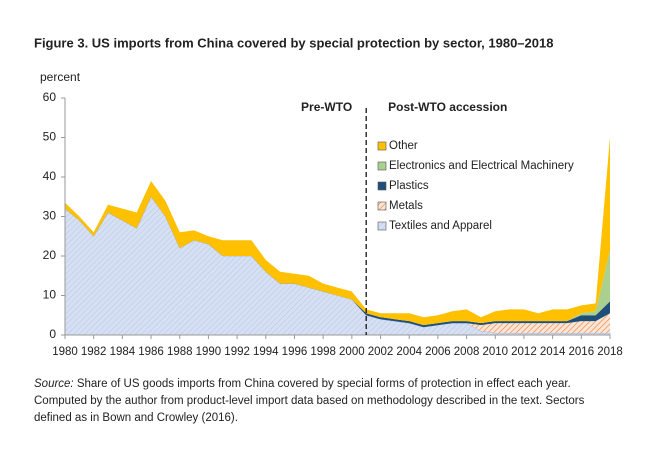 Image resolution: width=660 pixels, height=466 pixels. Describe the element at coordinates (50, 97) in the screenshot. I see `y-tick-label: 60` at that location.